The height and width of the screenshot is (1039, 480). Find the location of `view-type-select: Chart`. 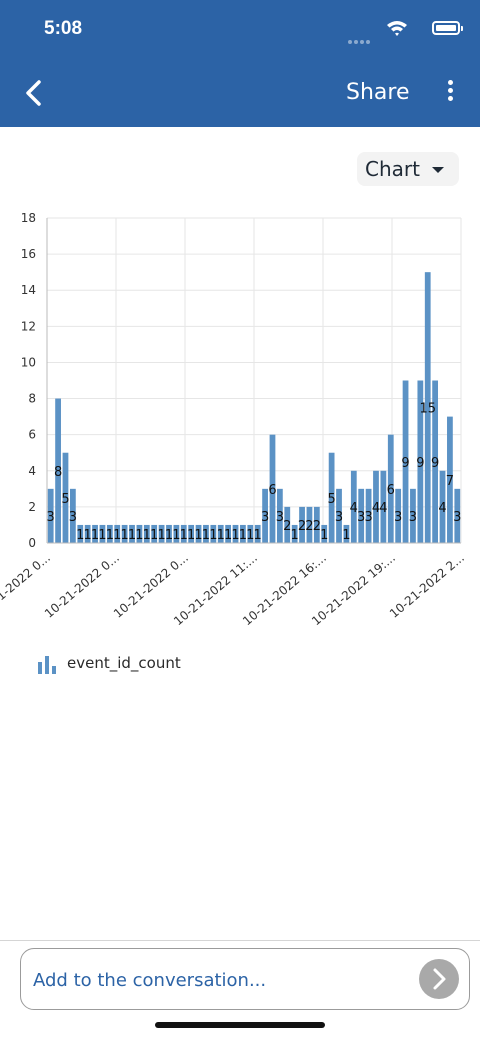

view-type-select: Chart is located at coordinates (408, 169).